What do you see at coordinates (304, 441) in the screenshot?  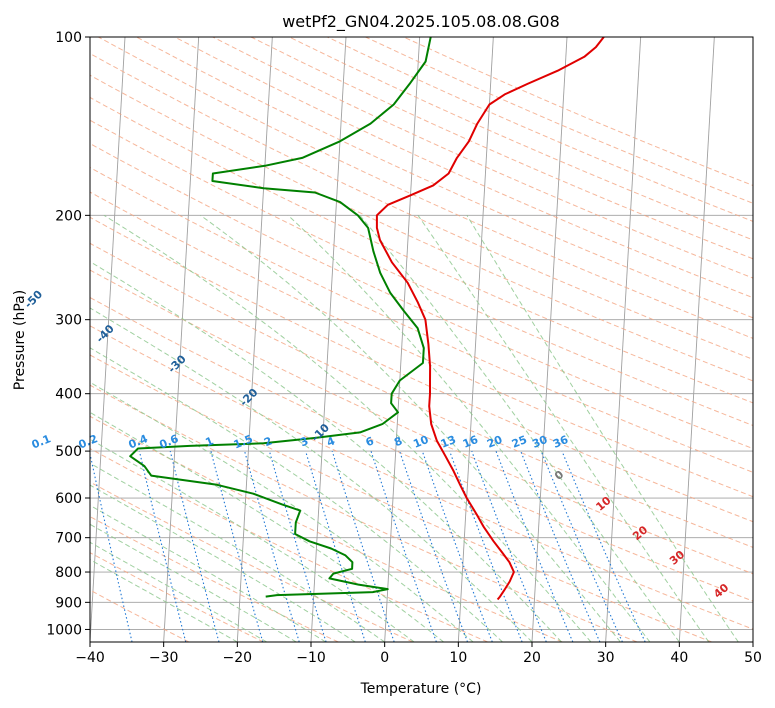 I see `mixing-ratio-label: 3` at bounding box center [304, 441].